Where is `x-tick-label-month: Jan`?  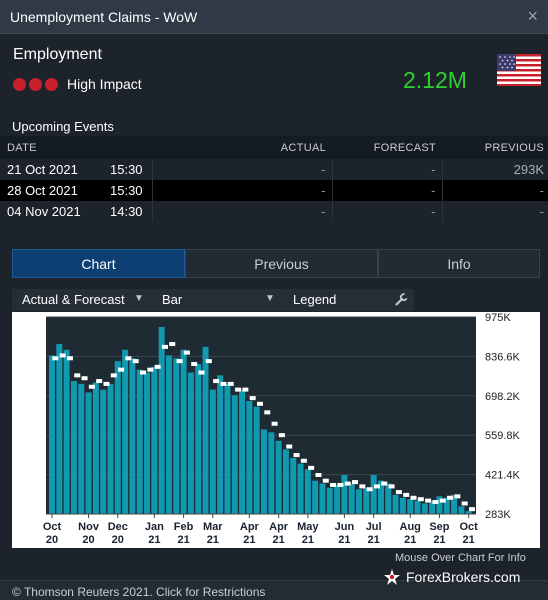 x-tick-label-month: Jan is located at coordinates (154, 527).